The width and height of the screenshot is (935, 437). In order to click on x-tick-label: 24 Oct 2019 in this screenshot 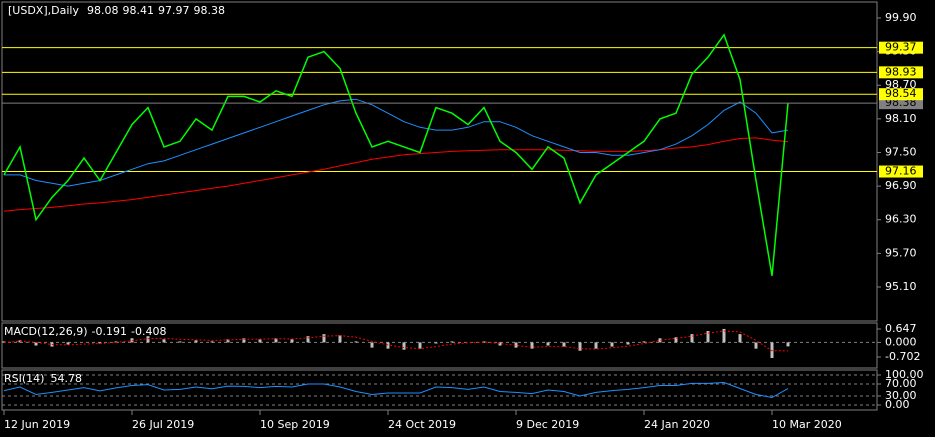, I will do `click(422, 424)`.